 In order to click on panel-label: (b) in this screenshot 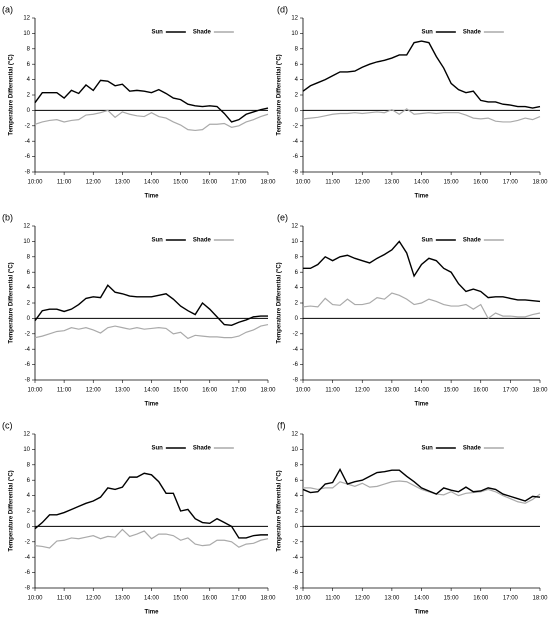, I will do `click(7, 217)`.